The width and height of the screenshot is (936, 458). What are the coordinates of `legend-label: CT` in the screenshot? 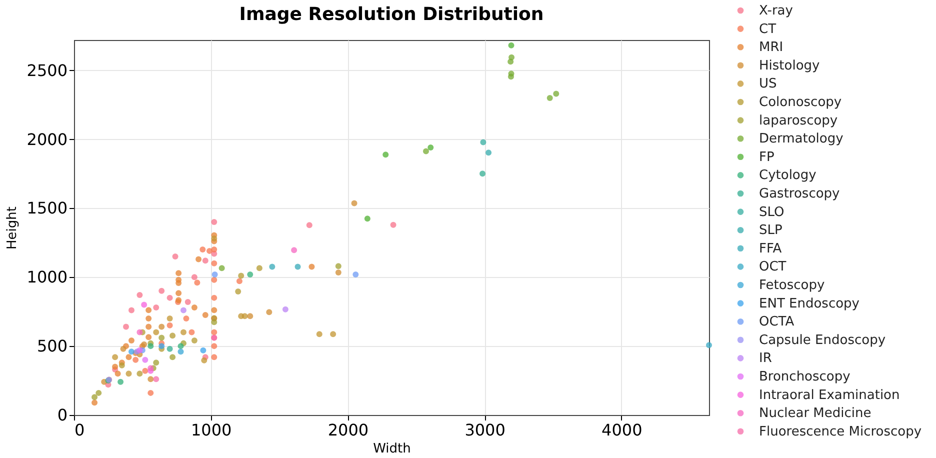 It's located at (767, 29).